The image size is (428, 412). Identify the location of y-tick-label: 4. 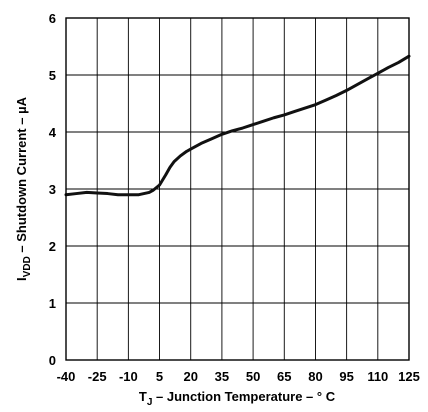
(53, 132).